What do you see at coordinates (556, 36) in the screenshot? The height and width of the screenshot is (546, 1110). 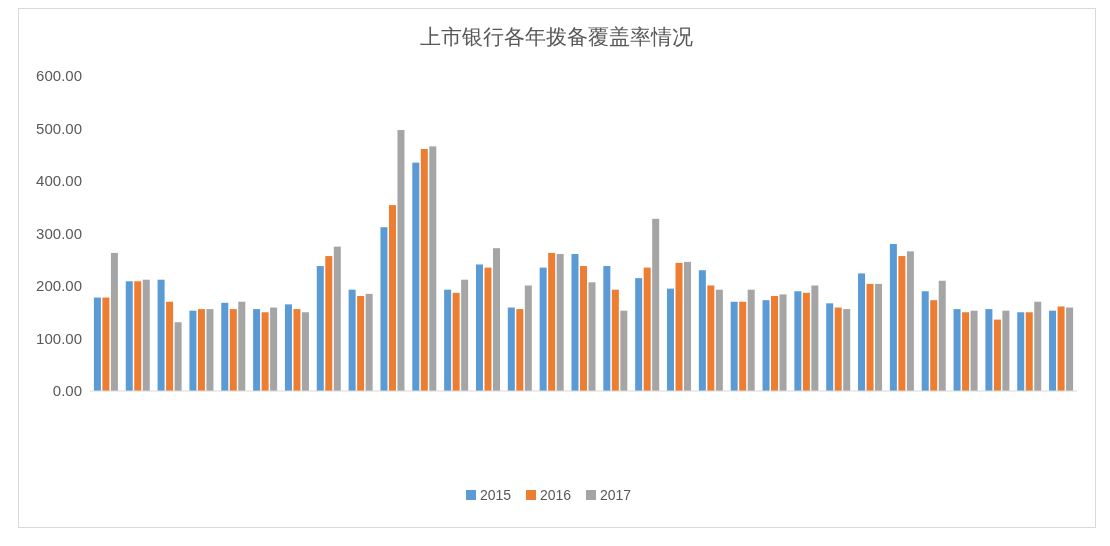 I see `chart-title: 上市银行各年拨备覆盖率情况` at bounding box center [556, 36].